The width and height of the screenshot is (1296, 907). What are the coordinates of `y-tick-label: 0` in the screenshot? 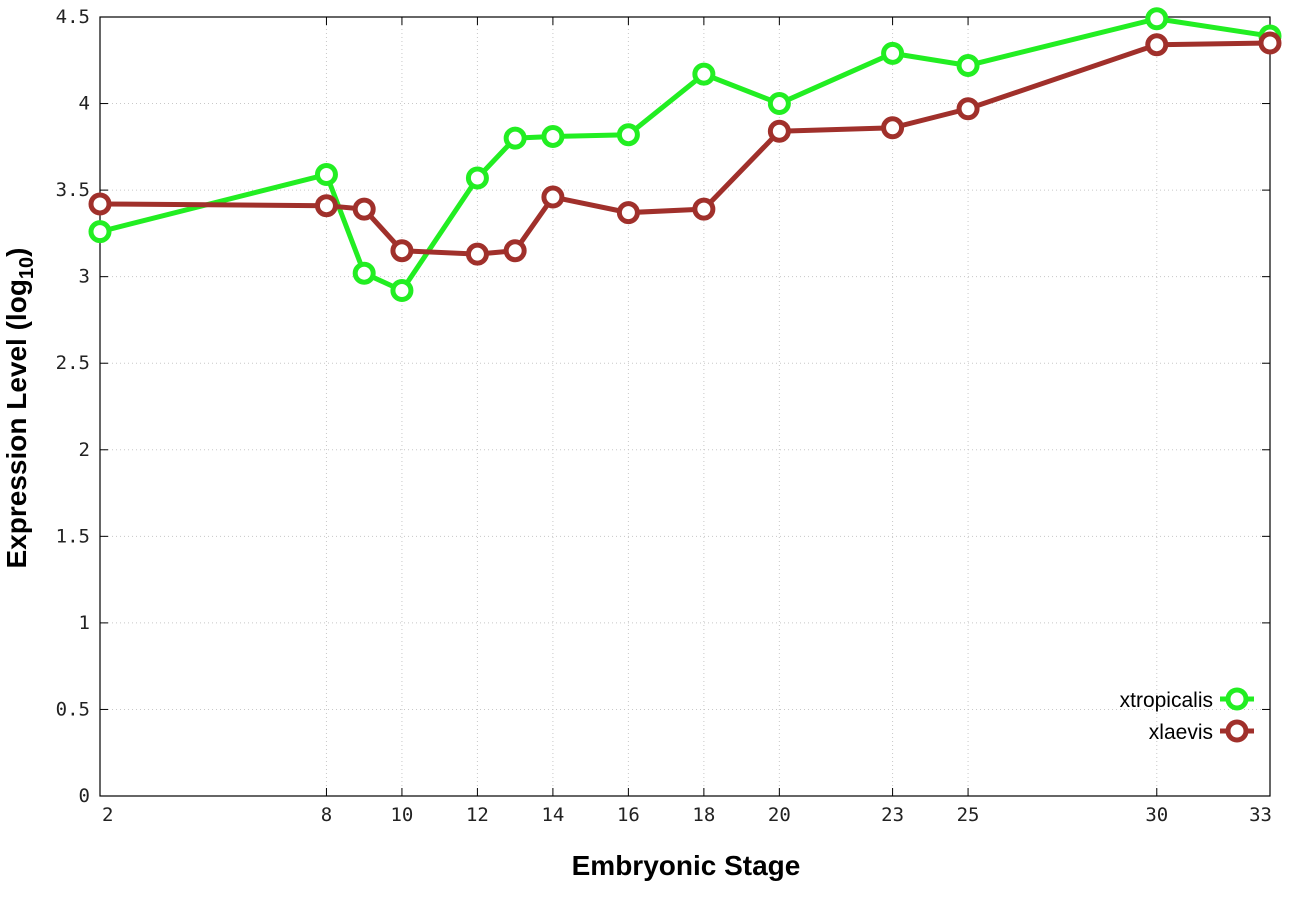 It's located at (84, 796).